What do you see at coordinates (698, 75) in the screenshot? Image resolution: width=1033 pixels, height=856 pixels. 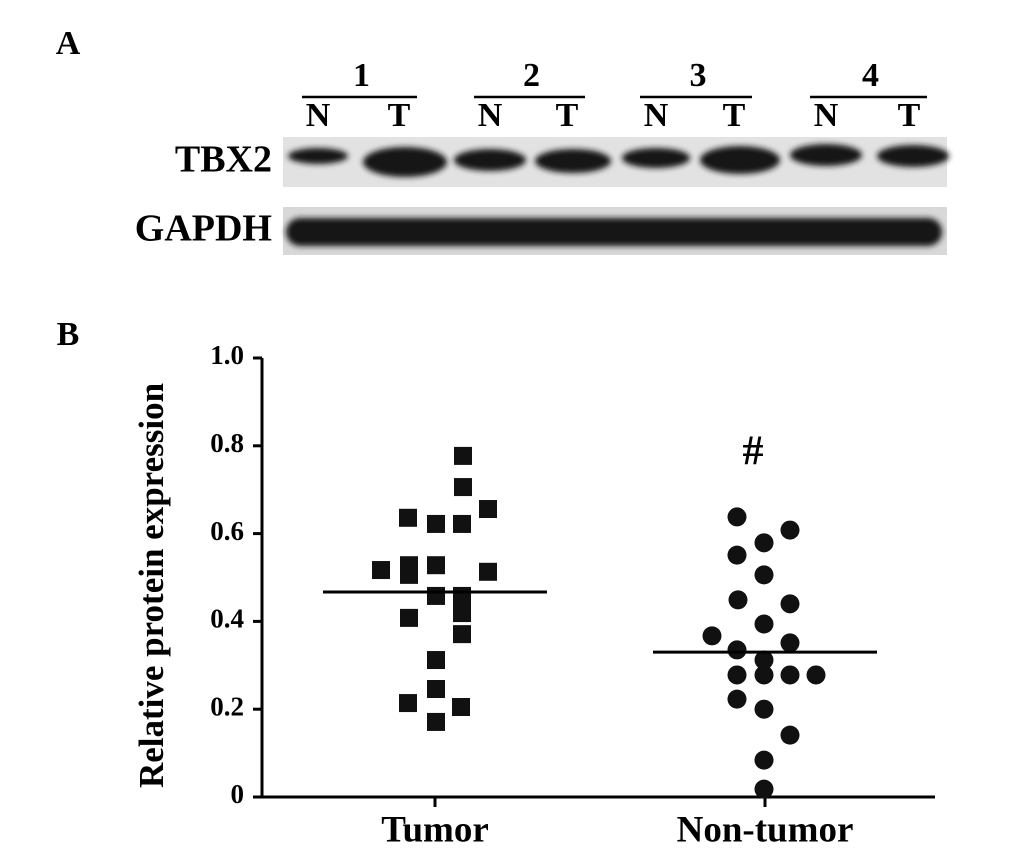 I see `sample-label: 3` at bounding box center [698, 75].